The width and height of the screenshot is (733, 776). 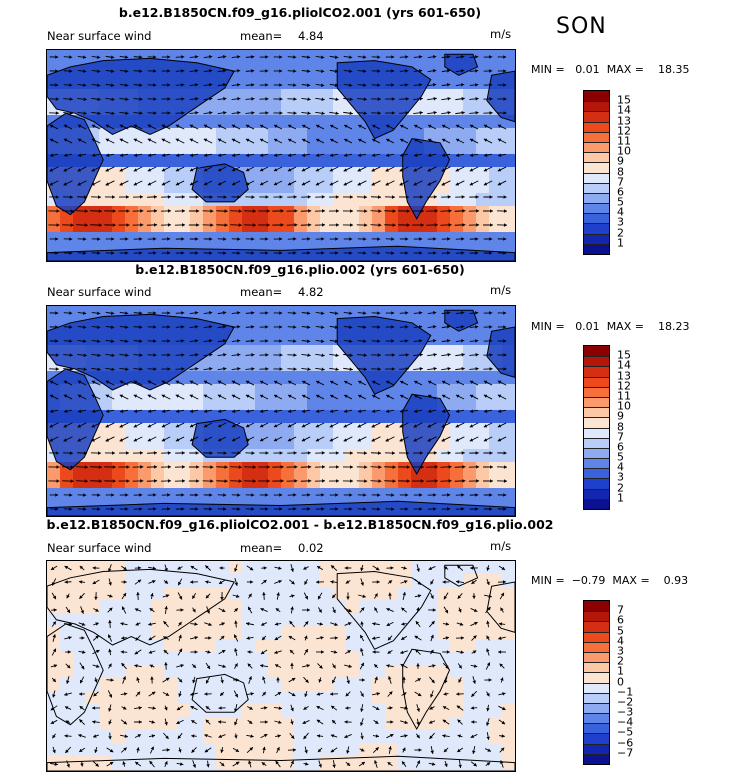 I want to click on colorbar-tick-label: 7, so click(x=620, y=437).